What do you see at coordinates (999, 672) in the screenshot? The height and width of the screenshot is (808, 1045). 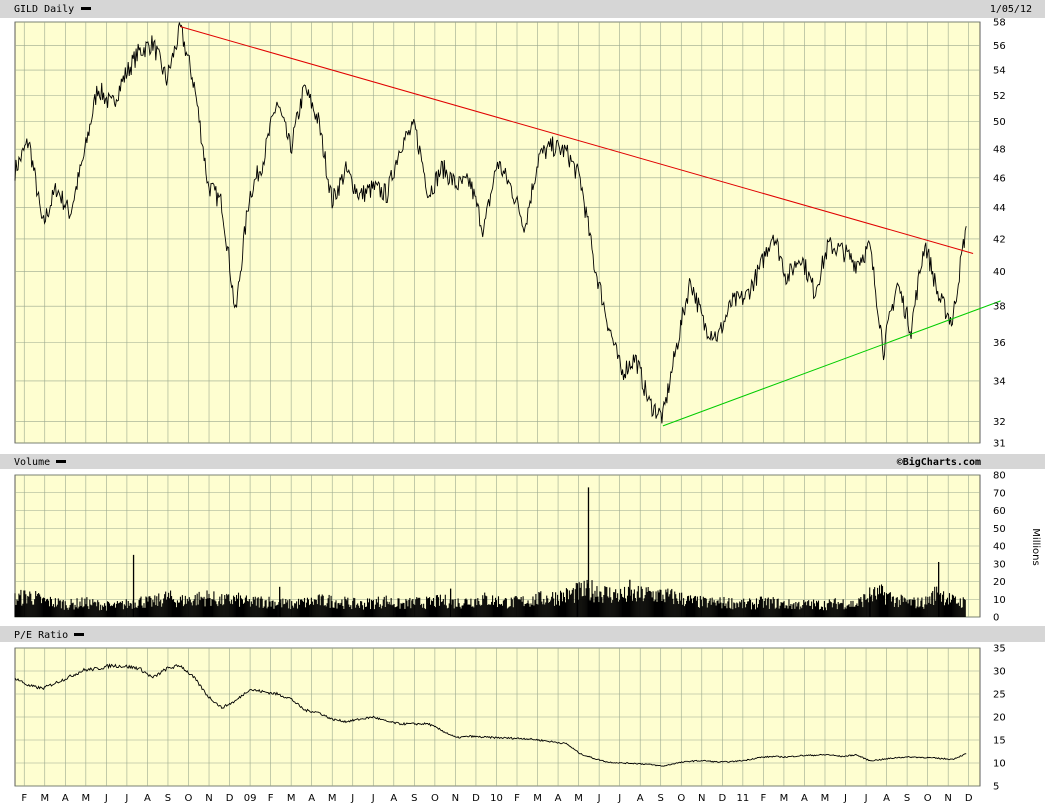 I see `pe-tick-label: 30` at bounding box center [999, 672].